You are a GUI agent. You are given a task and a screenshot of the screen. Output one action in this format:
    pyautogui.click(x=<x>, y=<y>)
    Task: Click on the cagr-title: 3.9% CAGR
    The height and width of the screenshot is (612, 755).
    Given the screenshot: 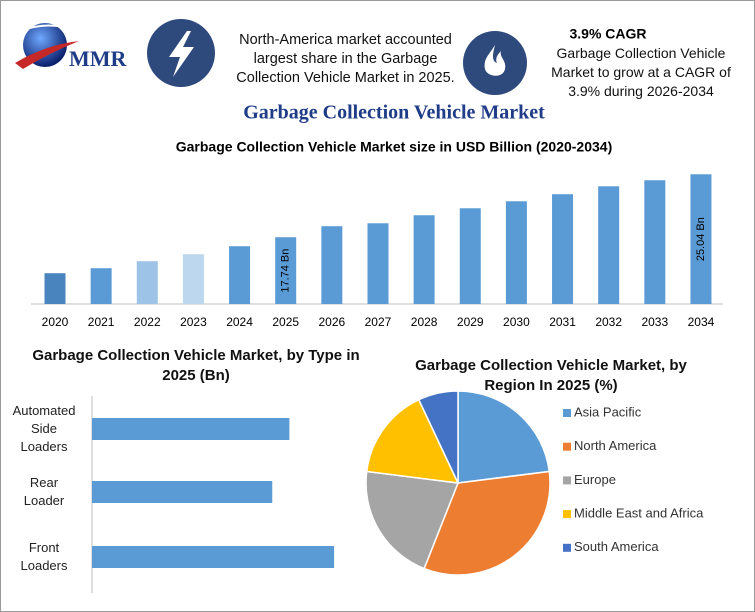 What is the action you would take?
    pyautogui.click(x=607, y=34)
    